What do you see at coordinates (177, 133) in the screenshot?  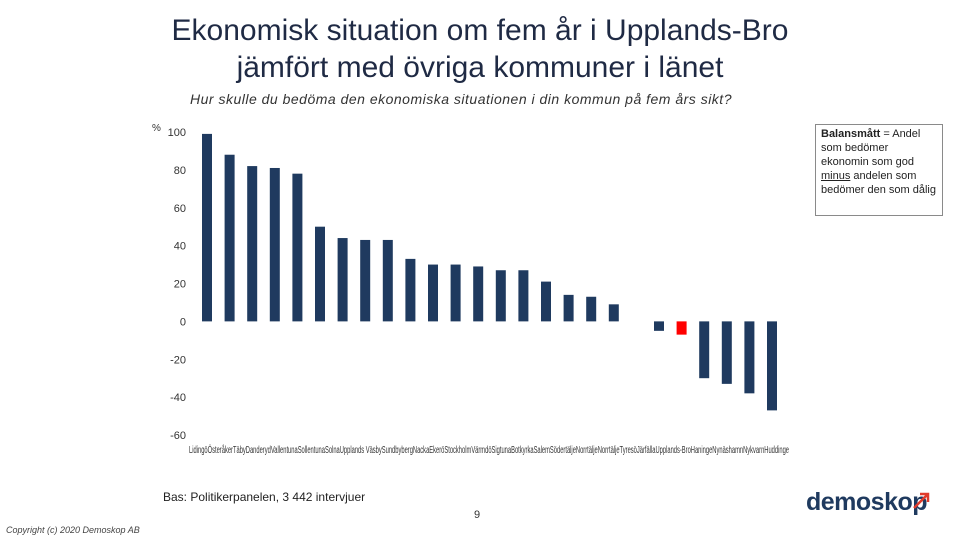 I see `y-tick-label: 100` at bounding box center [177, 133].